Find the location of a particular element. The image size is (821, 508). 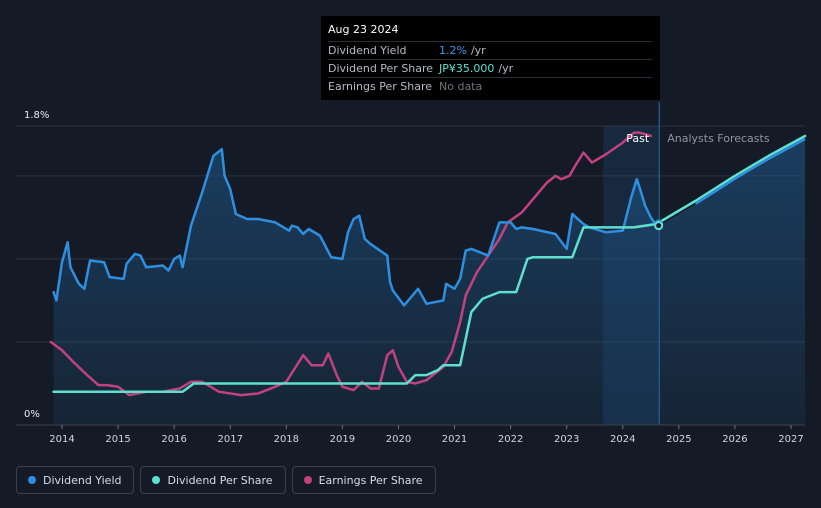

legend-label: Dividend Yield is located at coordinates (82, 480).